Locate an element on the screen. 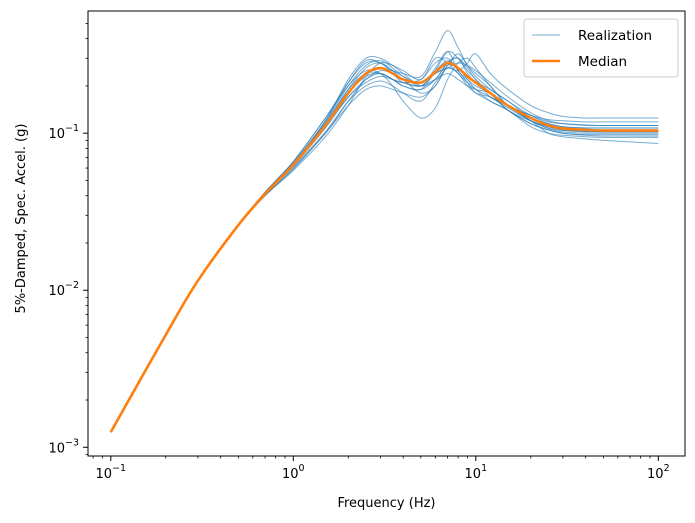 The width and height of the screenshot is (695, 523). x-tick-label: 10¹ is located at coordinates (476, 472).